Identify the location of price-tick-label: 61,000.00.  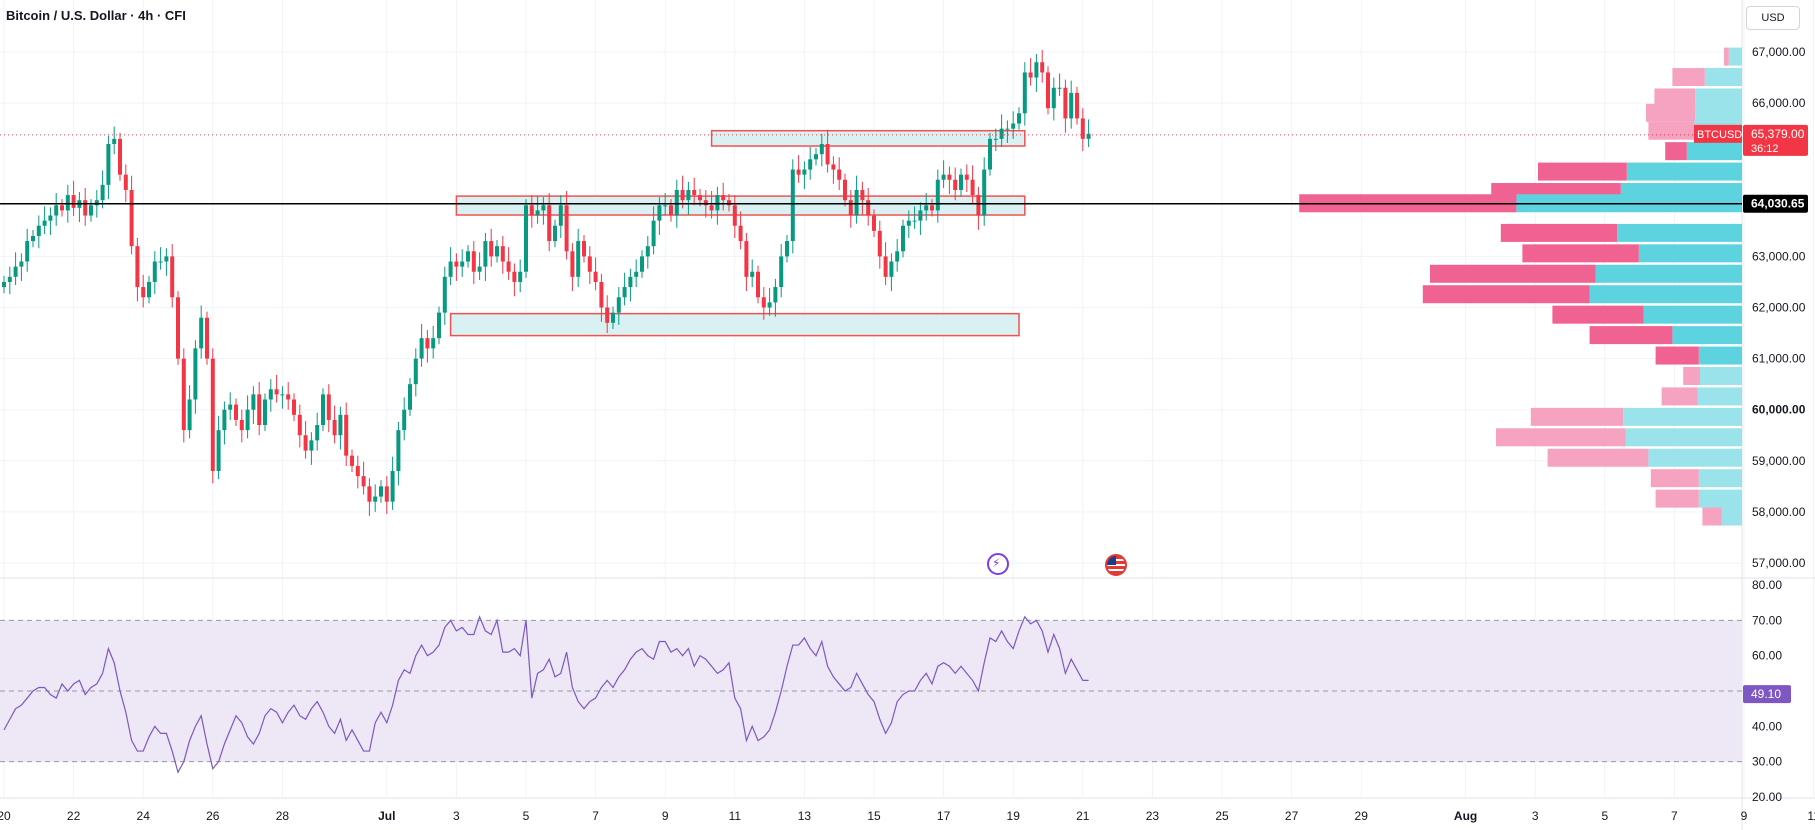
(1779, 359).